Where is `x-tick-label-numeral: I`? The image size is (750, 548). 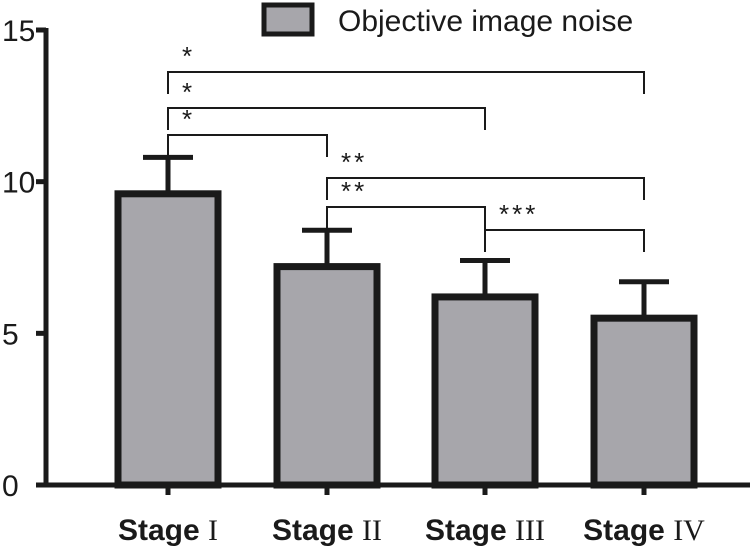
x-tick-label-numeral: I is located at coordinates (213, 530).